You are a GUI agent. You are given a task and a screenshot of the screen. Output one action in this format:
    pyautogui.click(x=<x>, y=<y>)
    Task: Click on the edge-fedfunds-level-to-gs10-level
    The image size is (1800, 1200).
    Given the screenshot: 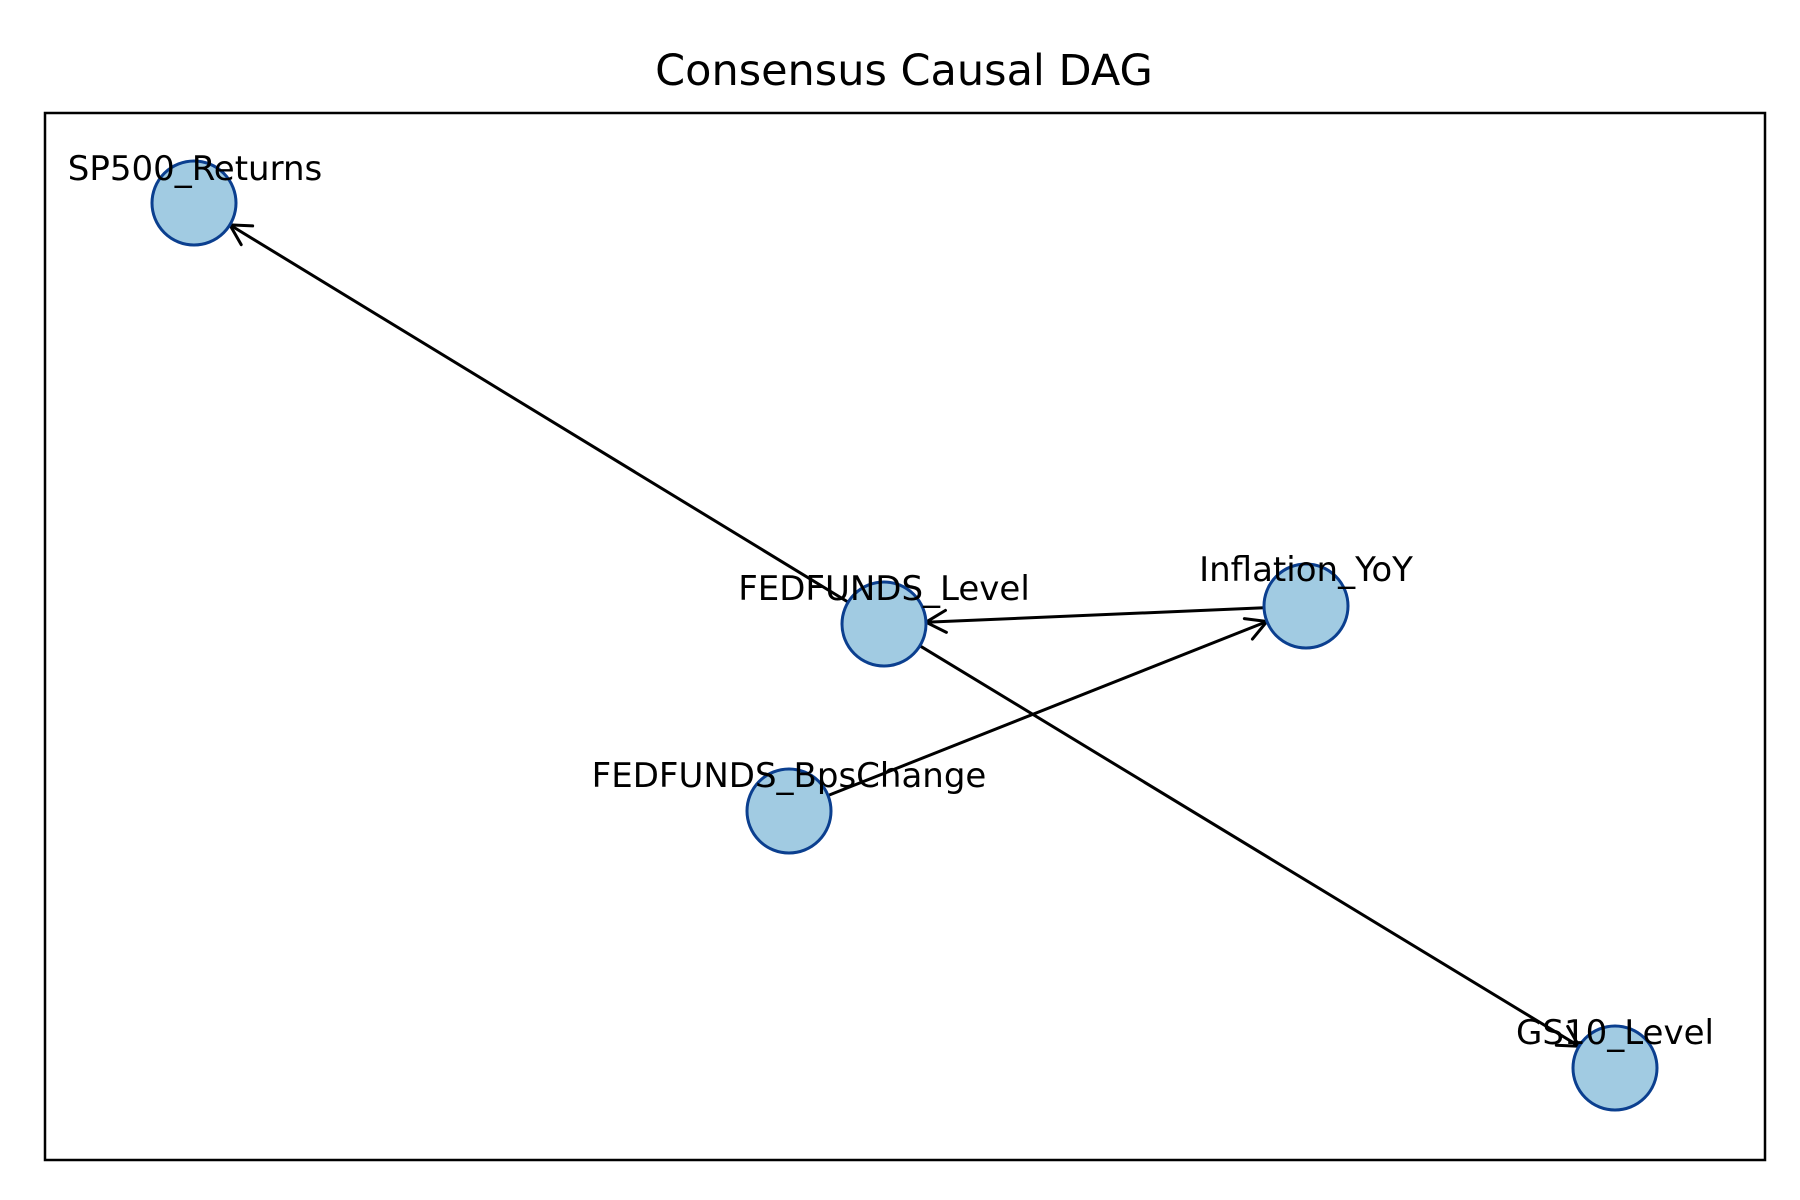 What is the action you would take?
    pyautogui.click(x=1250, y=846)
    